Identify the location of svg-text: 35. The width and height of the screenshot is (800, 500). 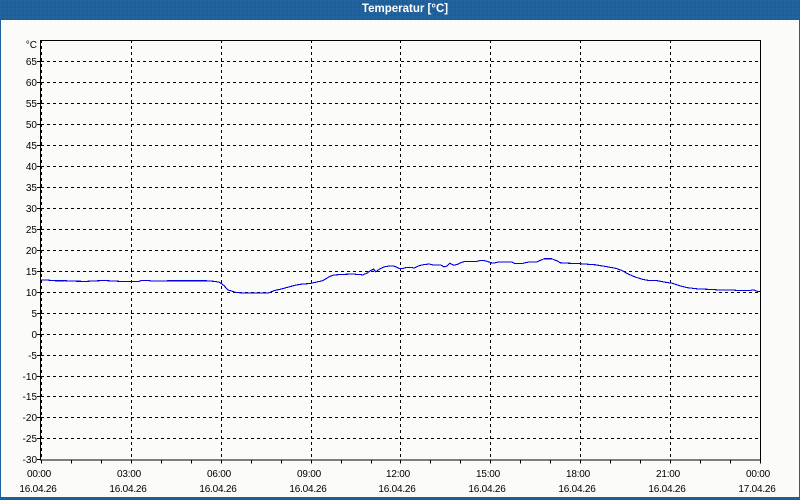
(32, 188).